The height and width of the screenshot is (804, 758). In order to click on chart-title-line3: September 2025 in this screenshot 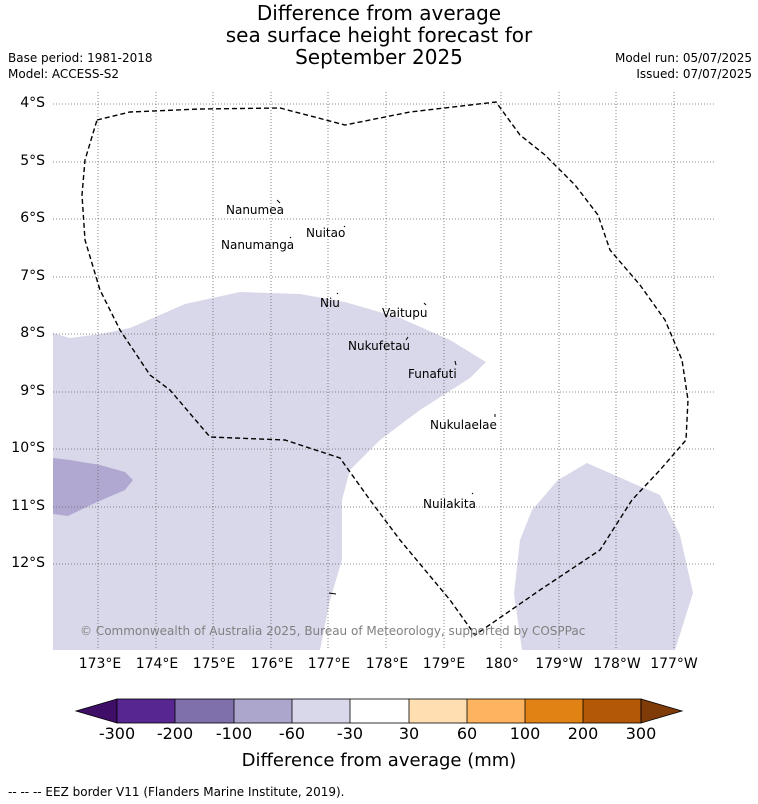, I will do `click(379, 57)`.